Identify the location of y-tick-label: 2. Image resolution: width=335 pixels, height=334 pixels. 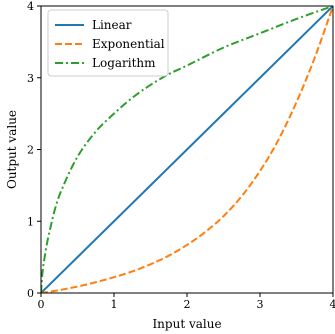
(30, 150).